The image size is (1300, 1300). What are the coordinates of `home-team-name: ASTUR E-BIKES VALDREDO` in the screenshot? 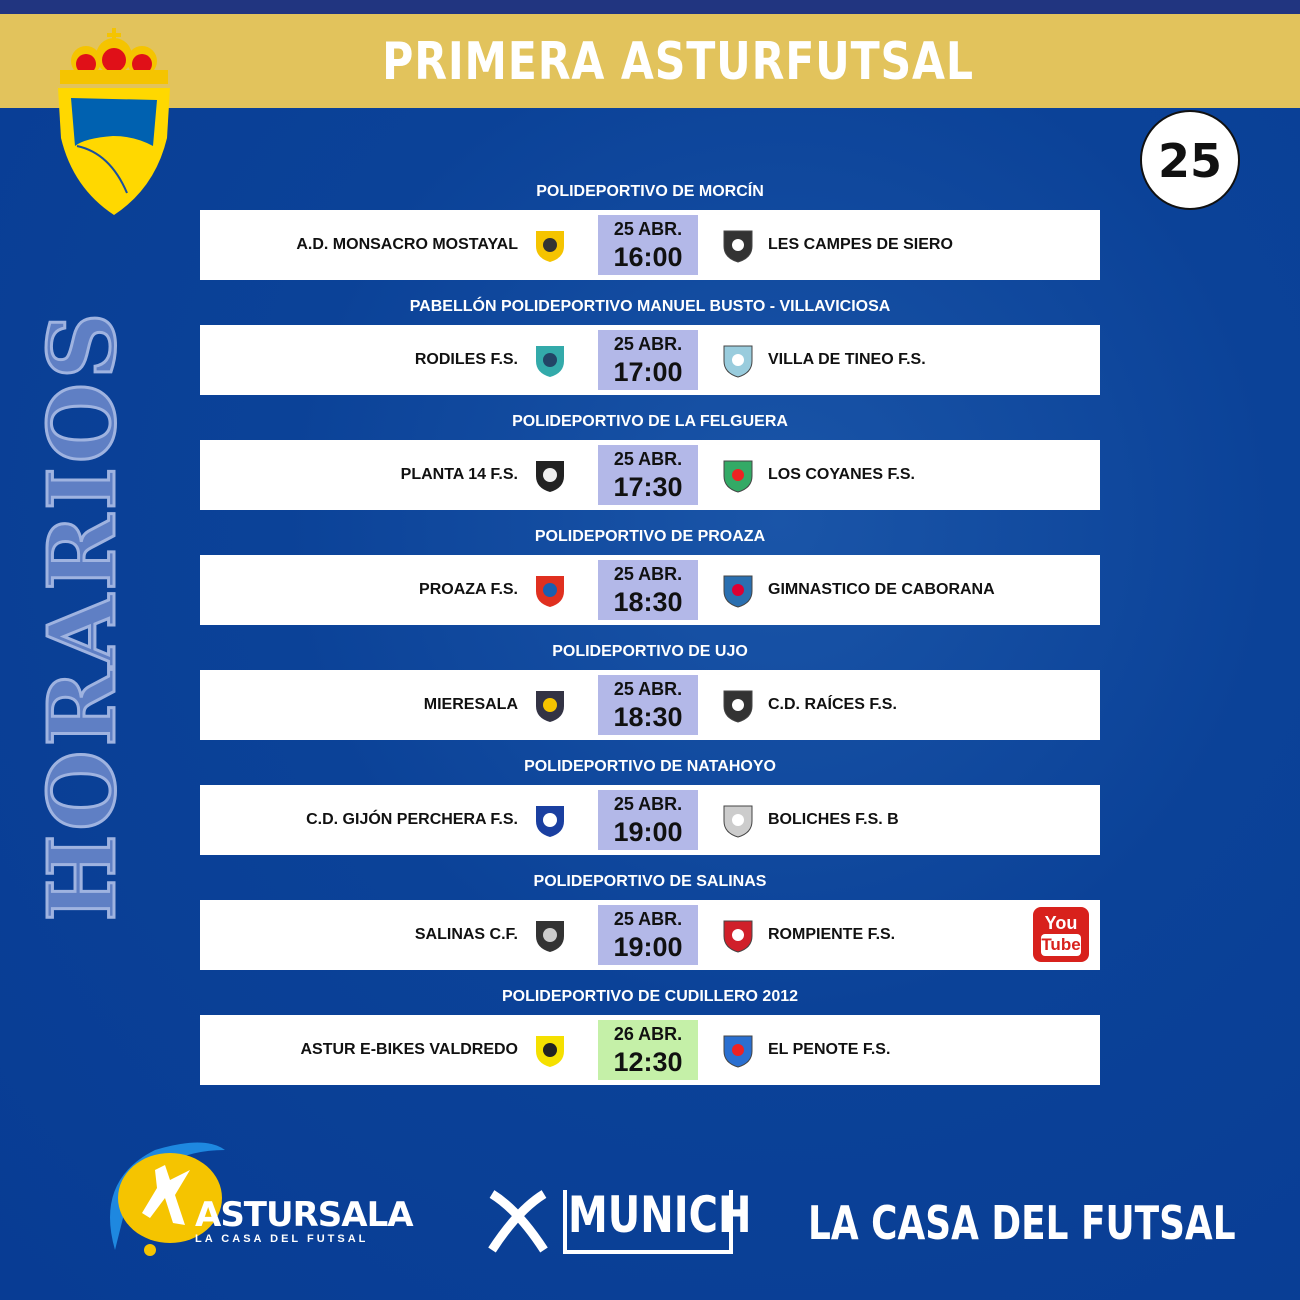 It's located at (409, 1049).